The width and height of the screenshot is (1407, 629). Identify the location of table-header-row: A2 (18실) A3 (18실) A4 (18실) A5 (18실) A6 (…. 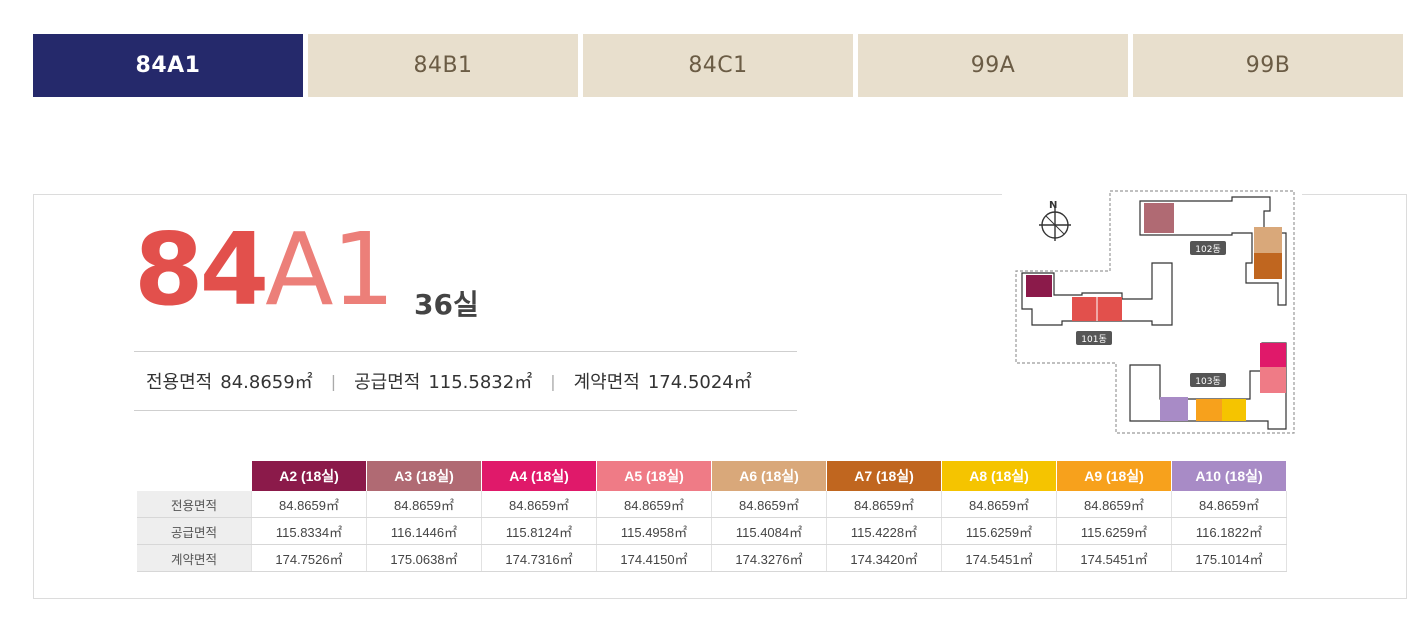
(712, 476).